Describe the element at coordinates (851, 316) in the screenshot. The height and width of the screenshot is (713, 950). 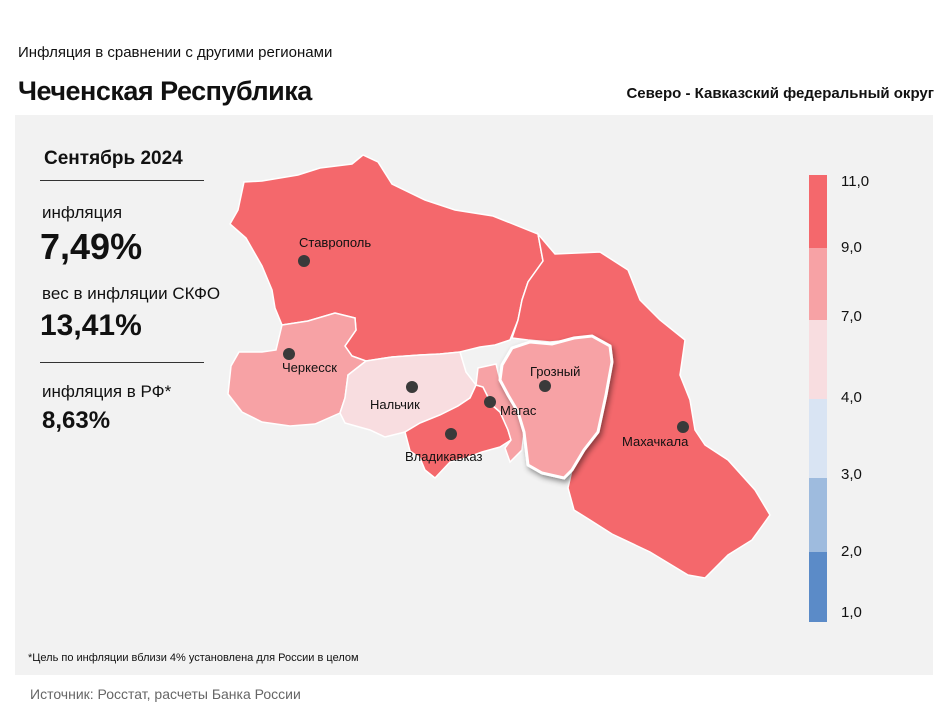
I see `scale-tick-7: 7,0` at that location.